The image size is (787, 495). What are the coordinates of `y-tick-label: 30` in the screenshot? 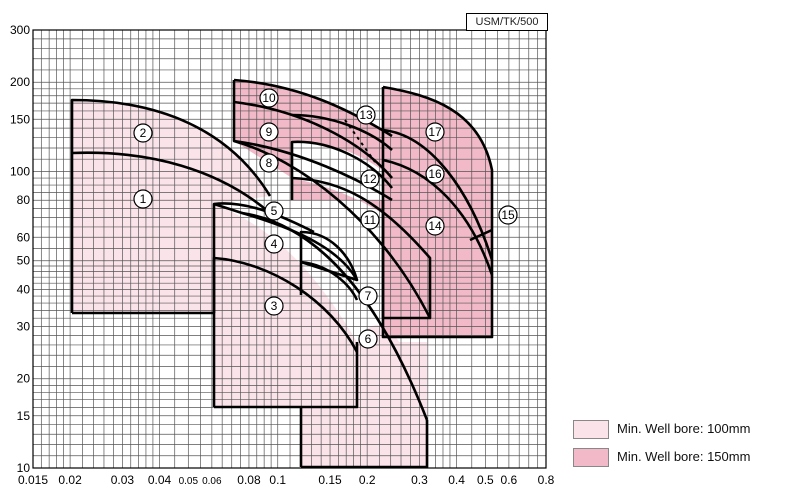 It's located at (24, 327).